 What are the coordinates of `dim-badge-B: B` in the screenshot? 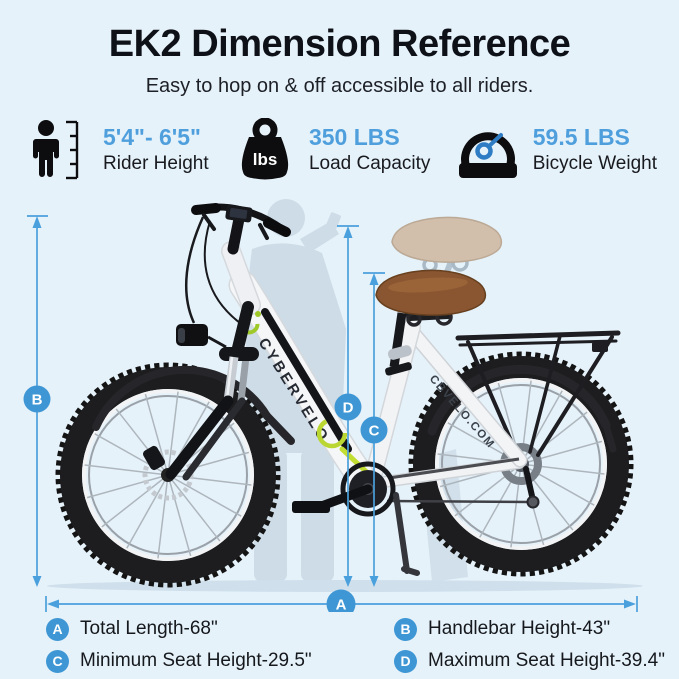 It's located at (37, 399).